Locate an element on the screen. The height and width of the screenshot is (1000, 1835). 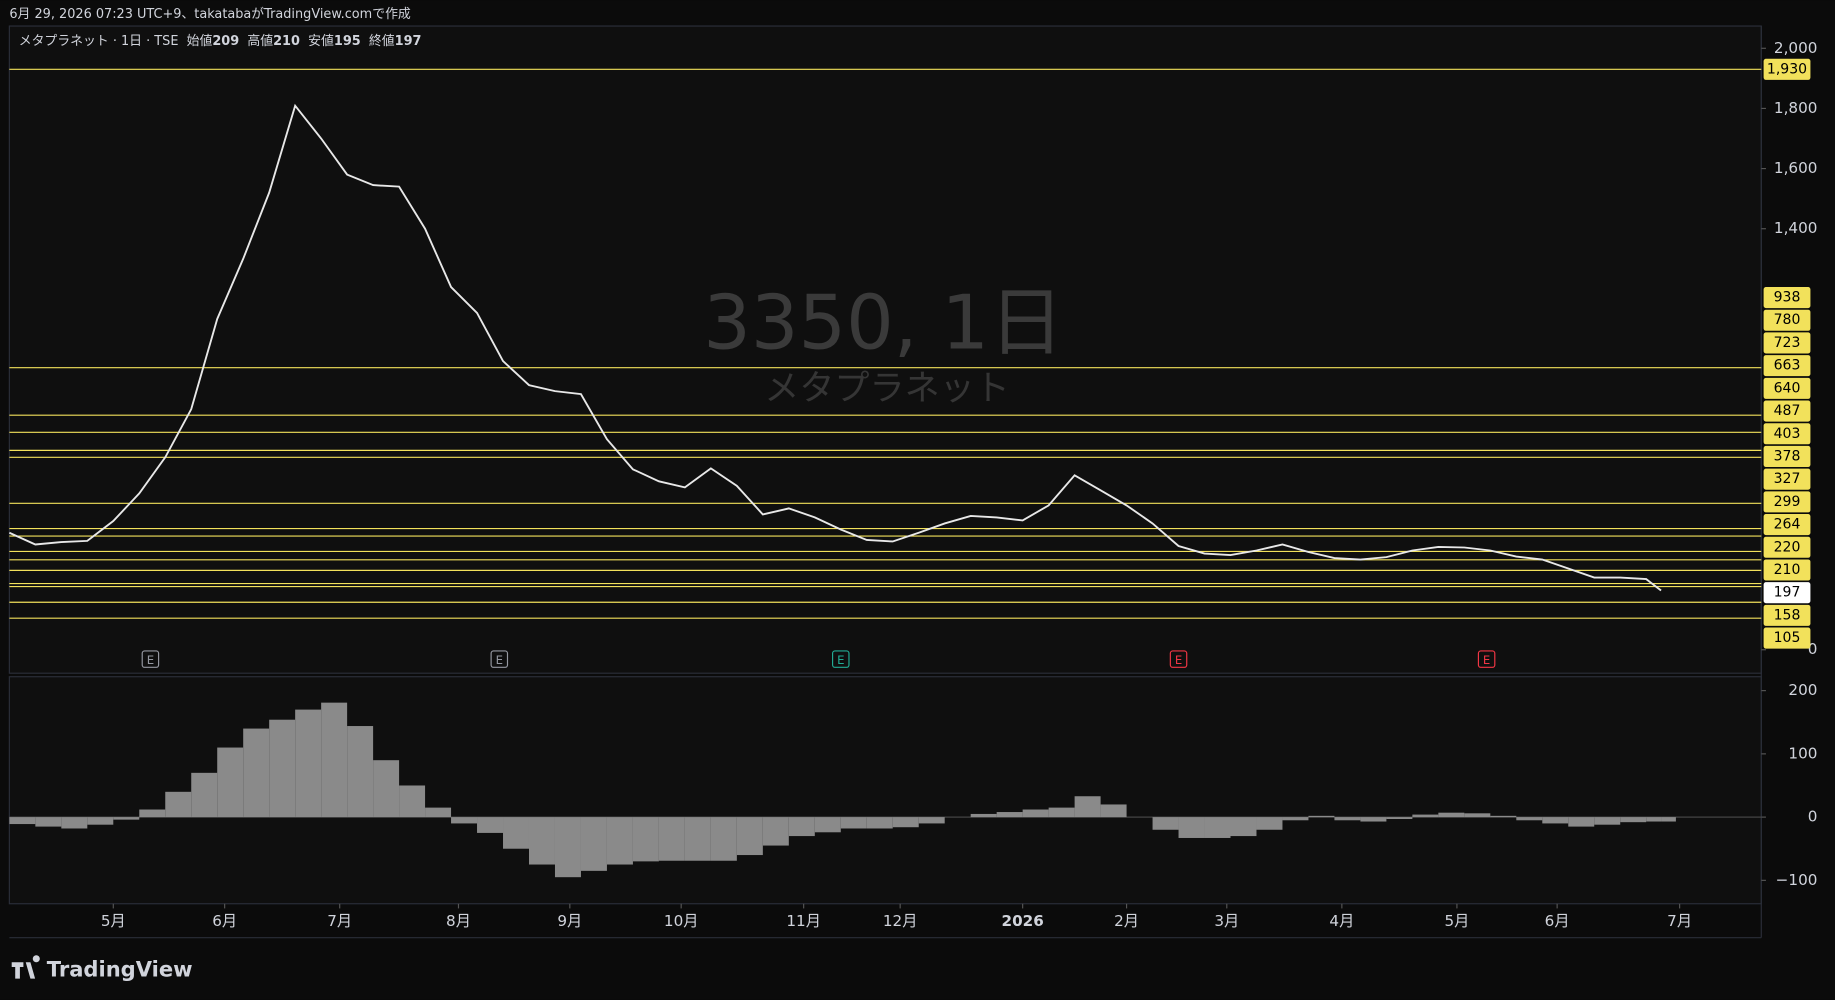
legend-field: 高値 is located at coordinates (260, 41).